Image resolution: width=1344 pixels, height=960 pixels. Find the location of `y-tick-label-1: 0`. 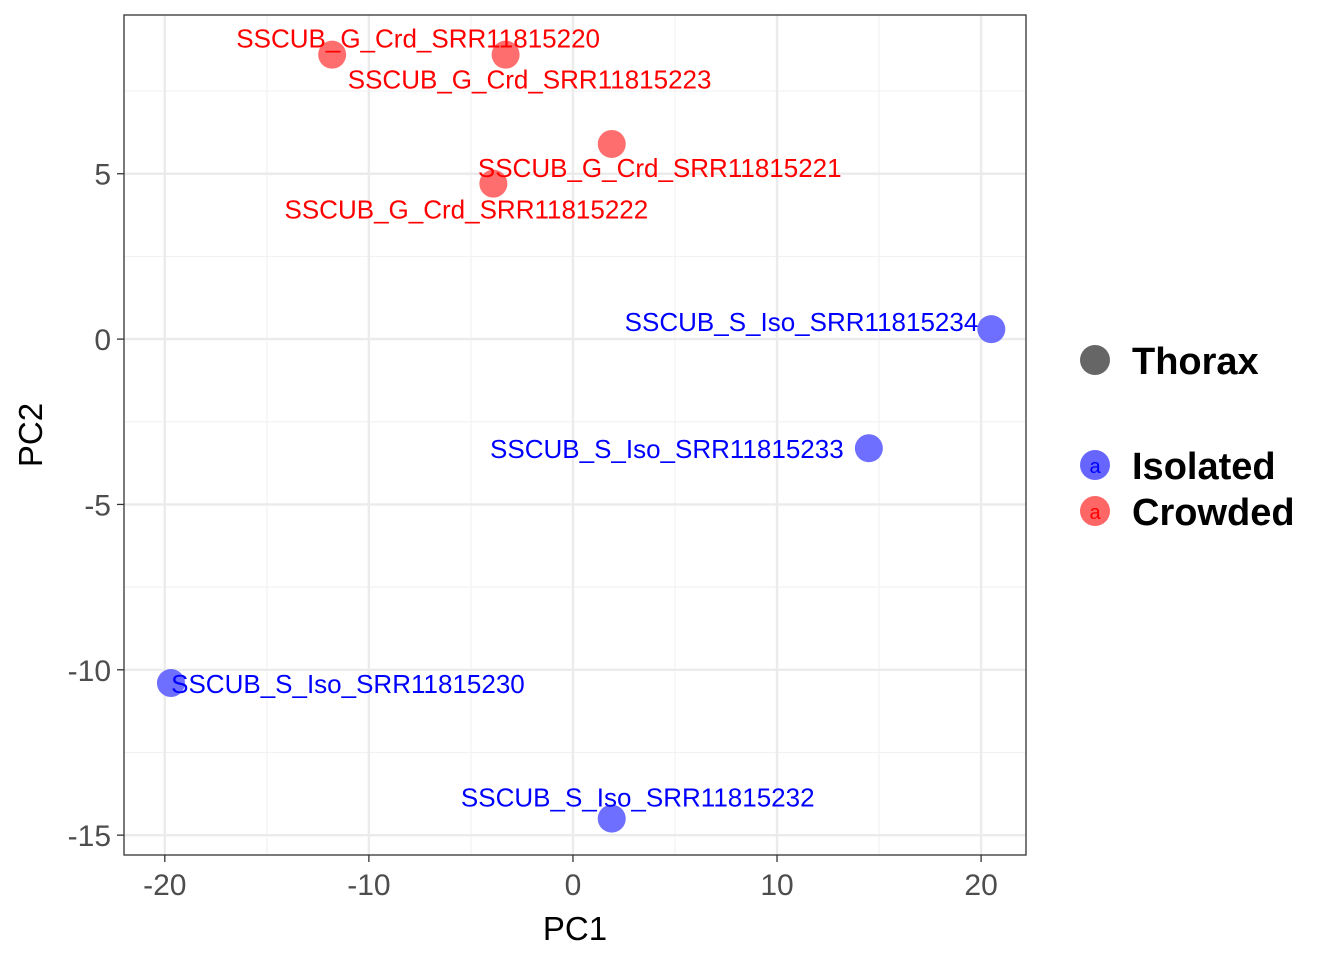

y-tick-label-1: 0 is located at coordinates (102, 340).